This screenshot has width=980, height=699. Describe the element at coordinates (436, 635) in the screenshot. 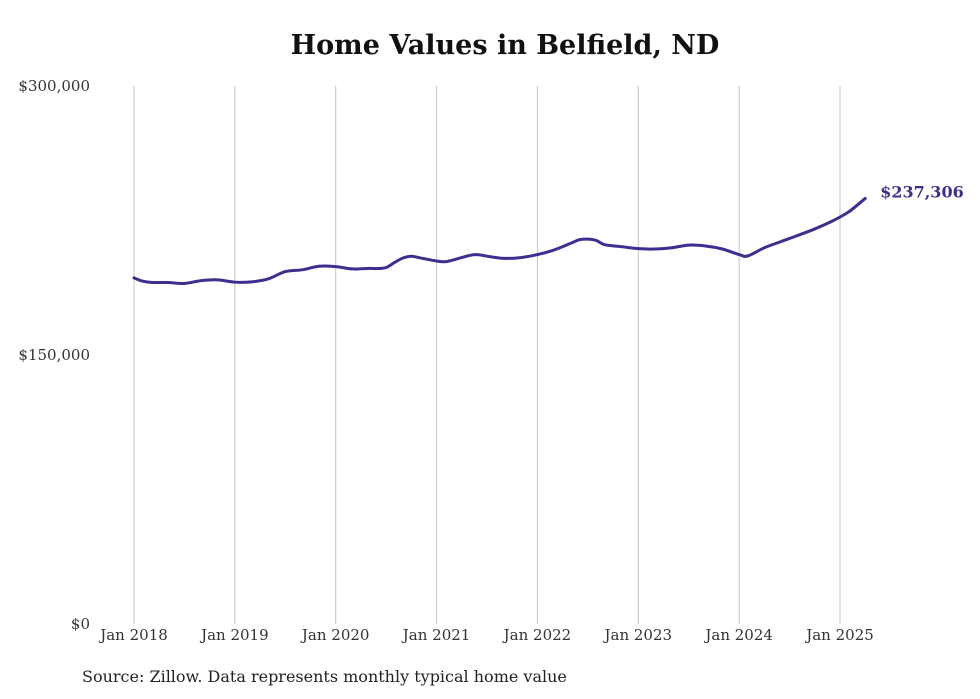

I see `x-tick-label: Jan 2021` at that location.